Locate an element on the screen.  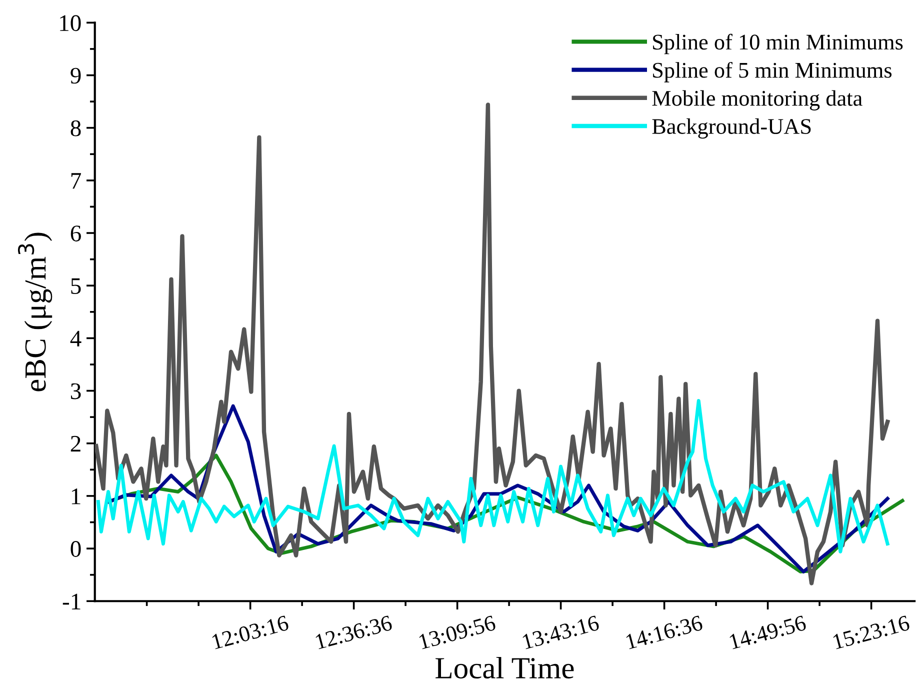
y-tick-label: 6 is located at coordinates (75, 234).